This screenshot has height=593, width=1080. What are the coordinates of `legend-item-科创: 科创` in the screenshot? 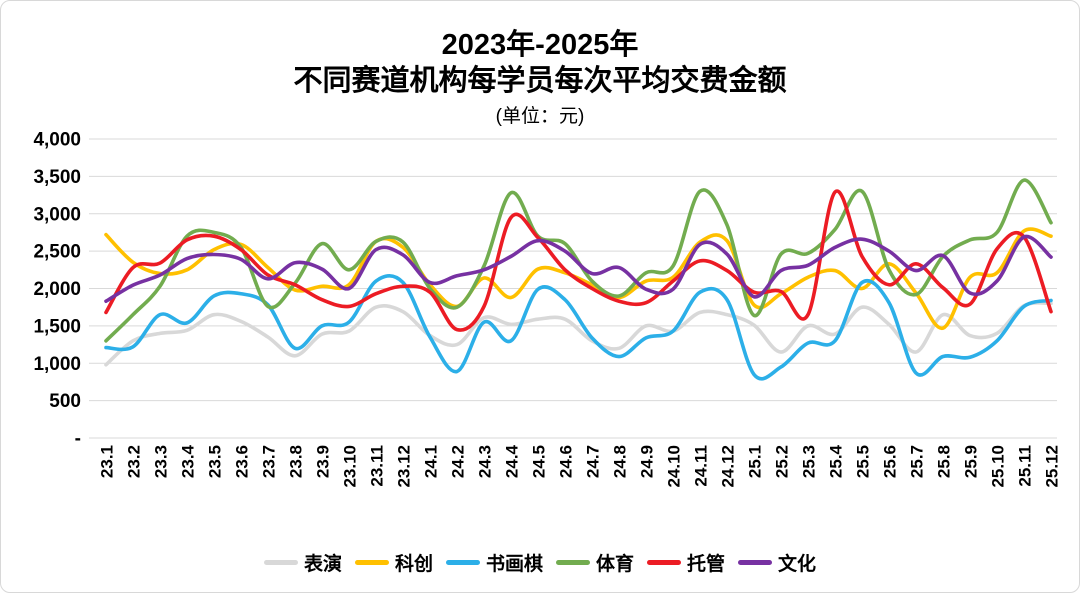 It's located at (393, 562).